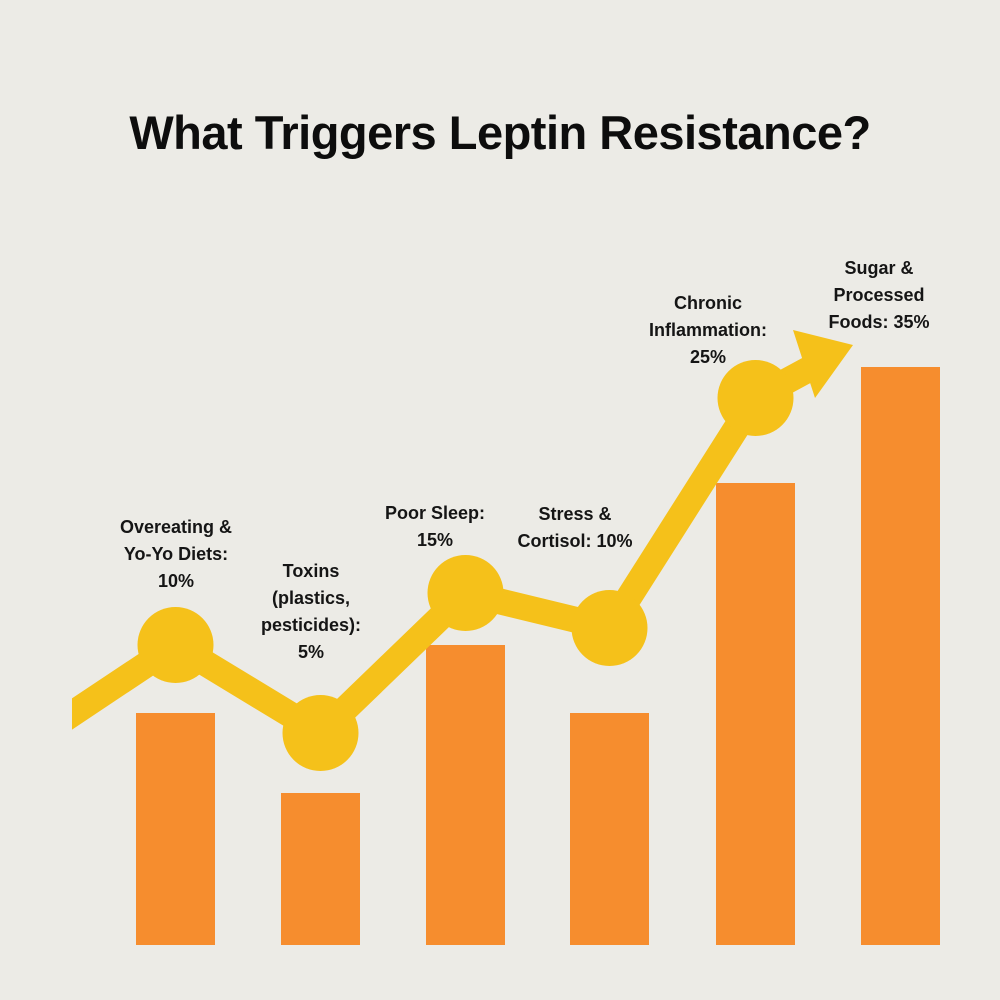 This screenshot has height=1000, width=1000. Describe the element at coordinates (435, 526) in the screenshot. I see `data-label: Poor Sleep: 15%` at that location.